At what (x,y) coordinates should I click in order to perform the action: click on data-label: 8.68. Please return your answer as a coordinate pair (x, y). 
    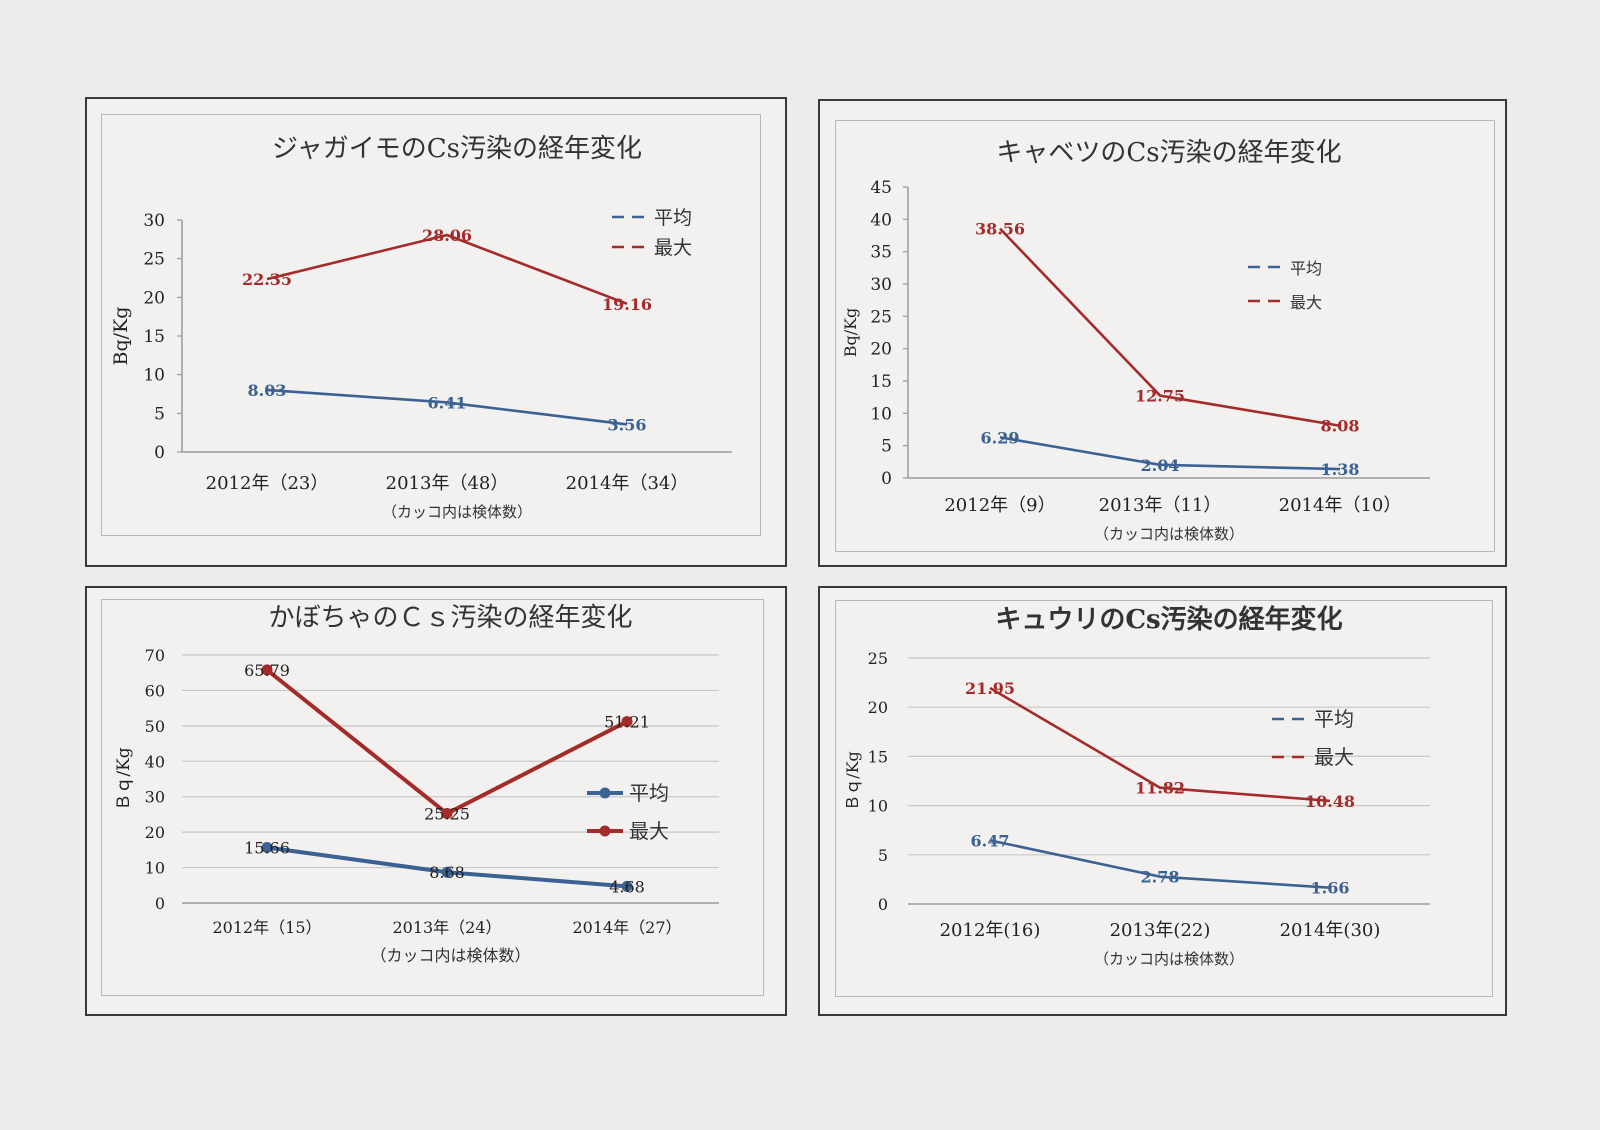
    Looking at the image, I should click on (447, 872).